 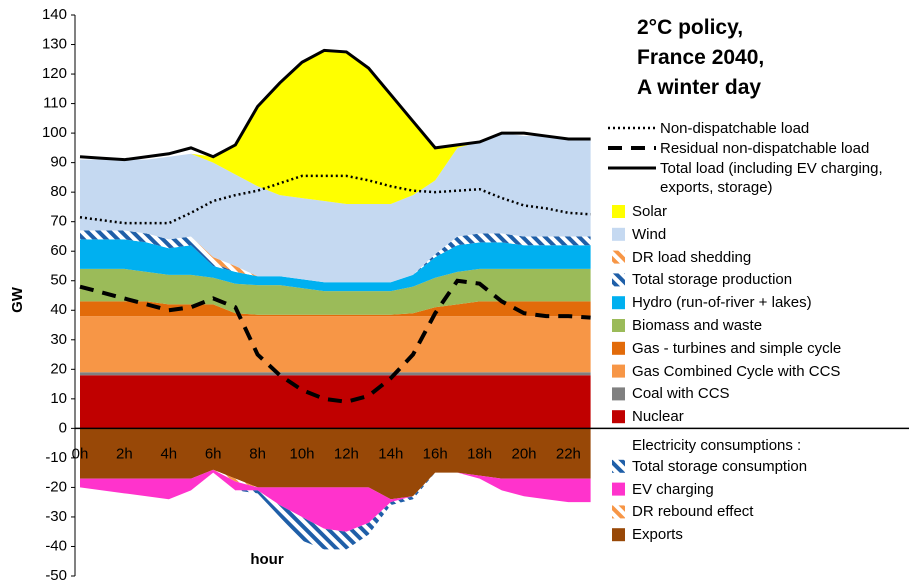 What do you see at coordinates (80, 453) in the screenshot?
I see `x-tick-label: 0h` at bounding box center [80, 453].